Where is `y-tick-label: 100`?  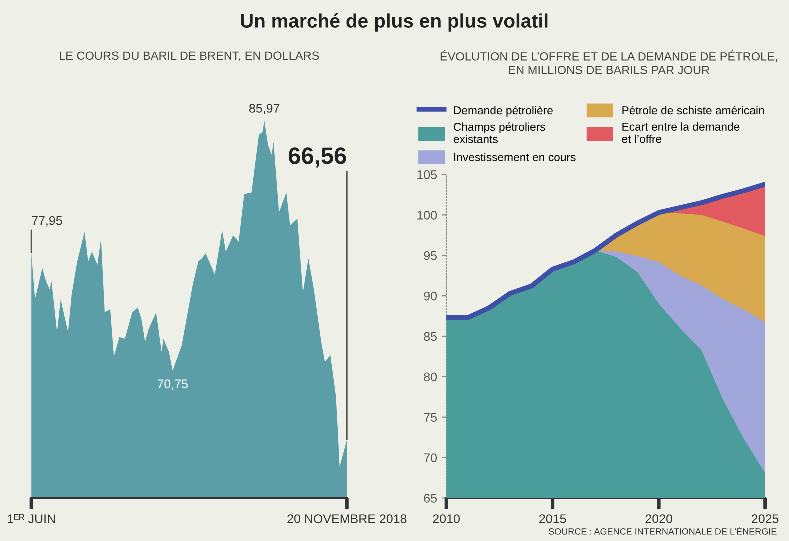
y-tick-label: 100 is located at coordinates (428, 215).